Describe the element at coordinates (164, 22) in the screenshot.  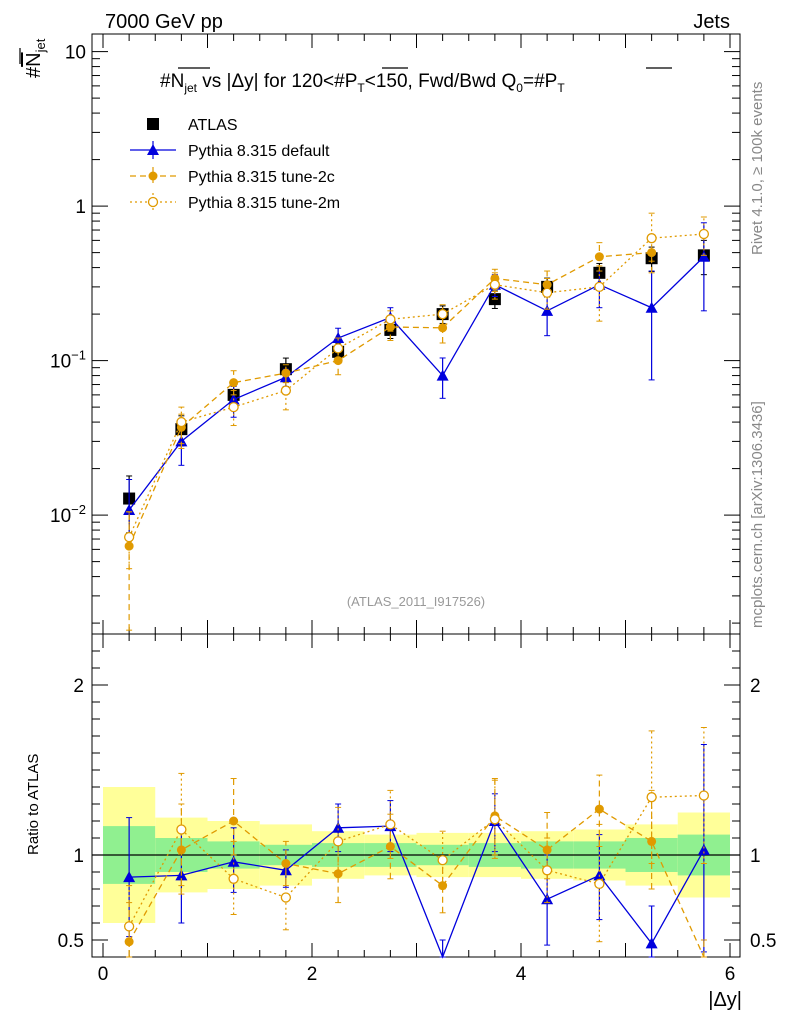
I see `header-left: 7000 GeV pp` at that location.